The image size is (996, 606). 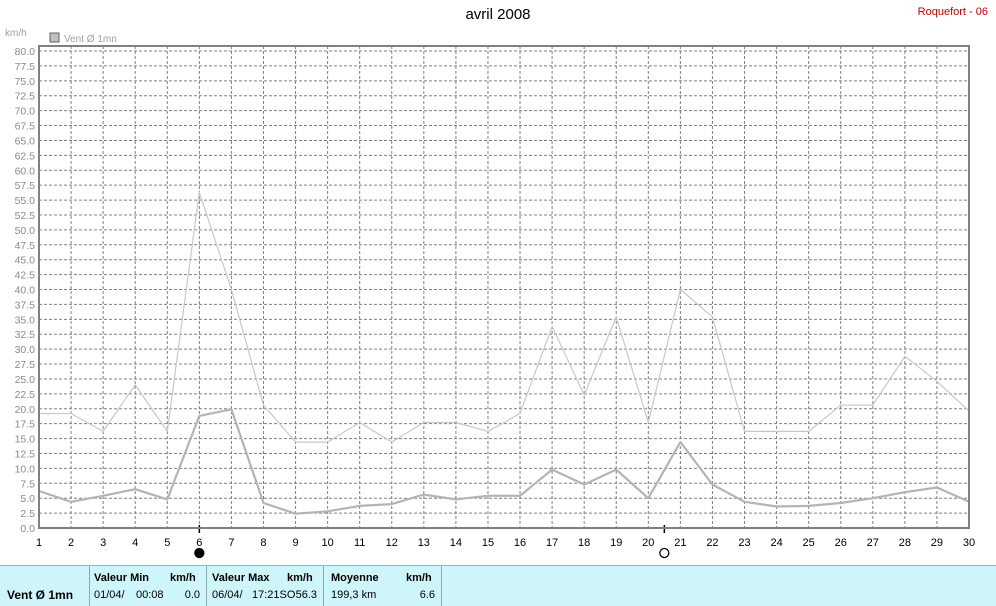 What do you see at coordinates (183, 578) in the screenshot?
I see `min-unit: km/h` at bounding box center [183, 578].